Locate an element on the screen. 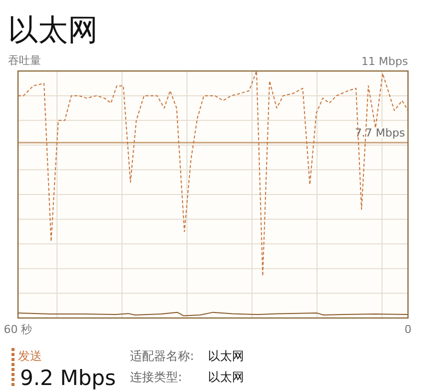 The image size is (422, 390). text: 11 Mbps is located at coordinates (384, 61).